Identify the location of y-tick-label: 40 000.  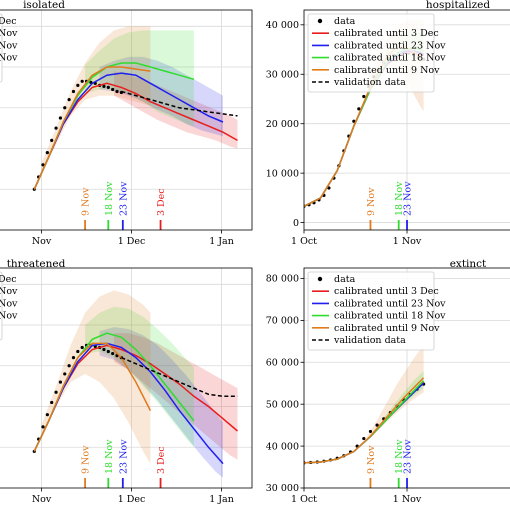
(282, 446).